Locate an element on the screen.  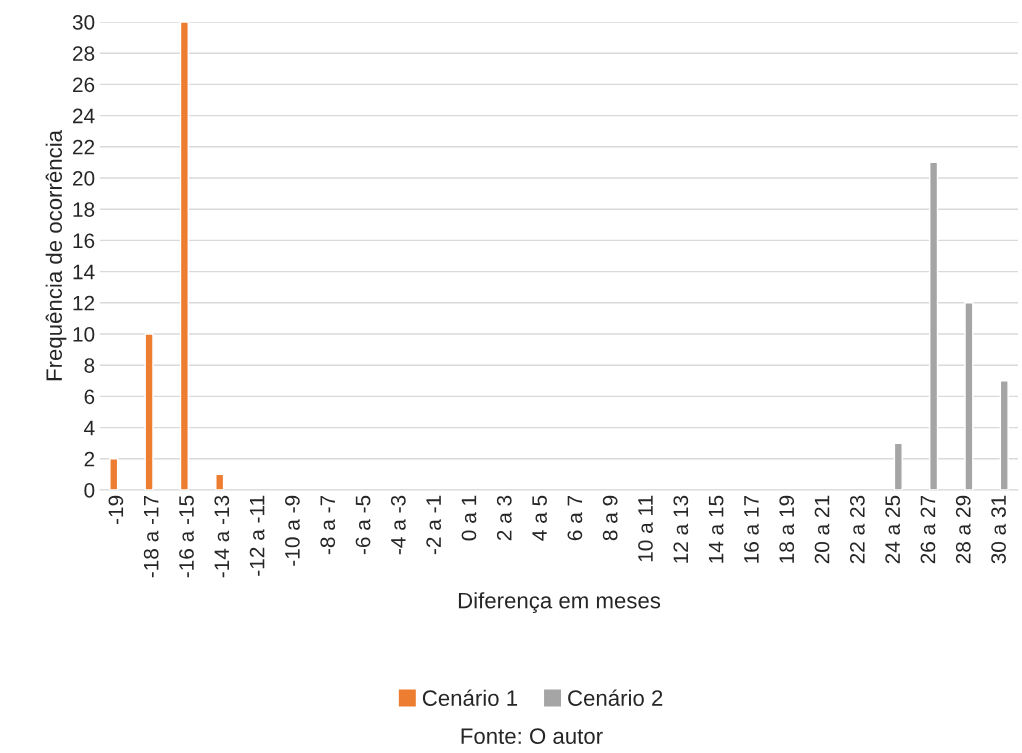
y-tick-label: 8 is located at coordinates (89, 365).